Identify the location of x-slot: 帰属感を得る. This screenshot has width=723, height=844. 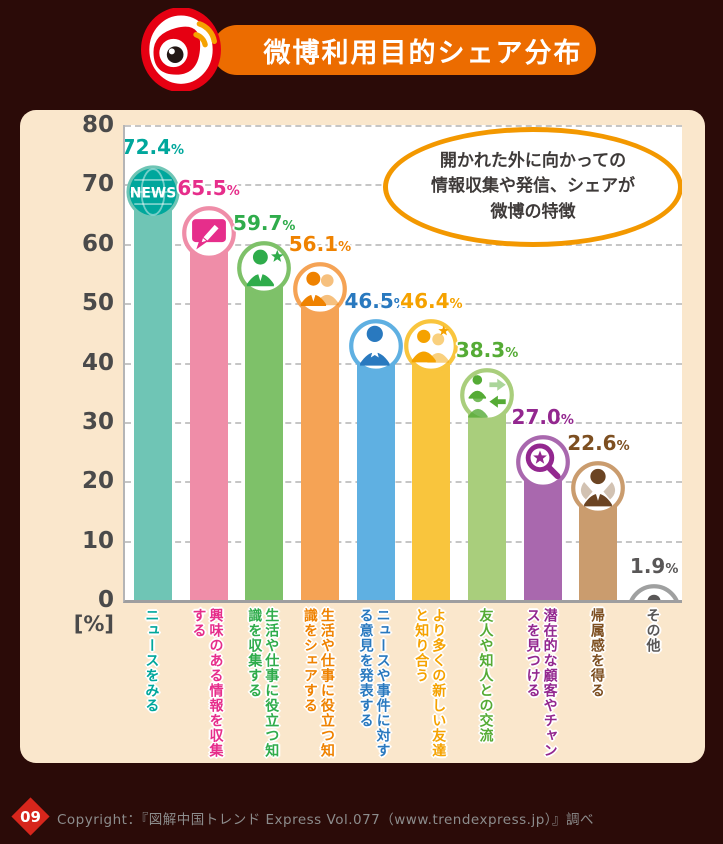
(597, 684).